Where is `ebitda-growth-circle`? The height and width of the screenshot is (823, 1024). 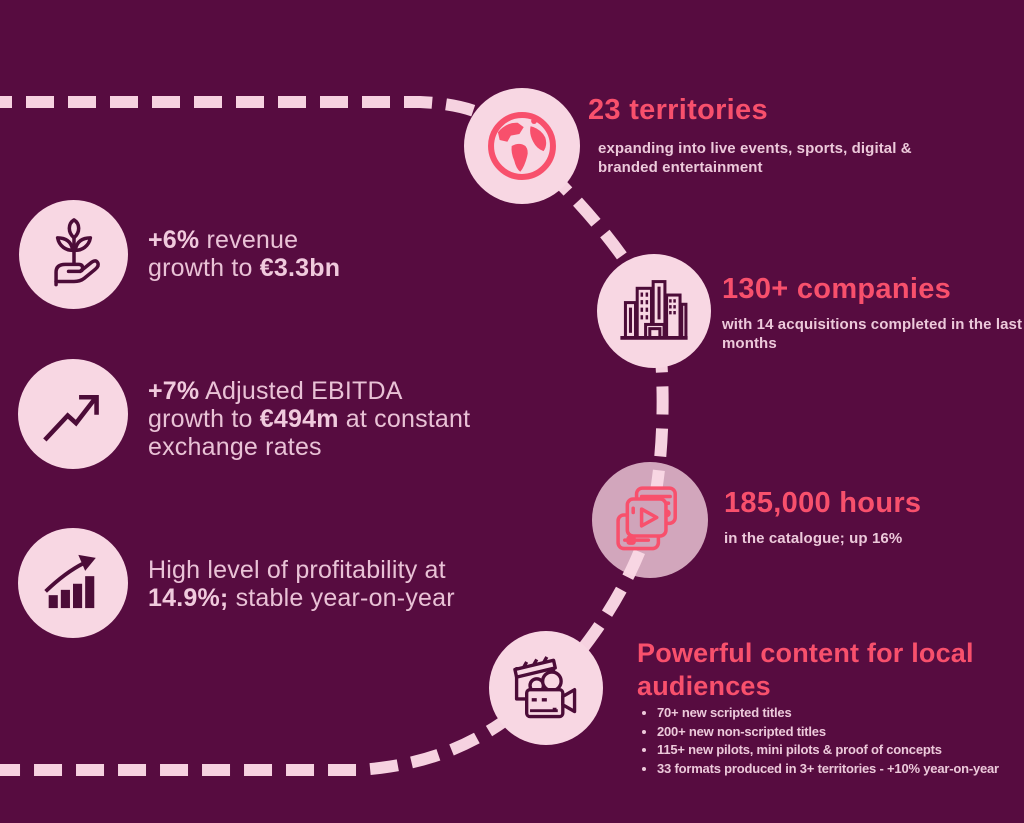
ebitda-growth-circle is located at coordinates (73, 414).